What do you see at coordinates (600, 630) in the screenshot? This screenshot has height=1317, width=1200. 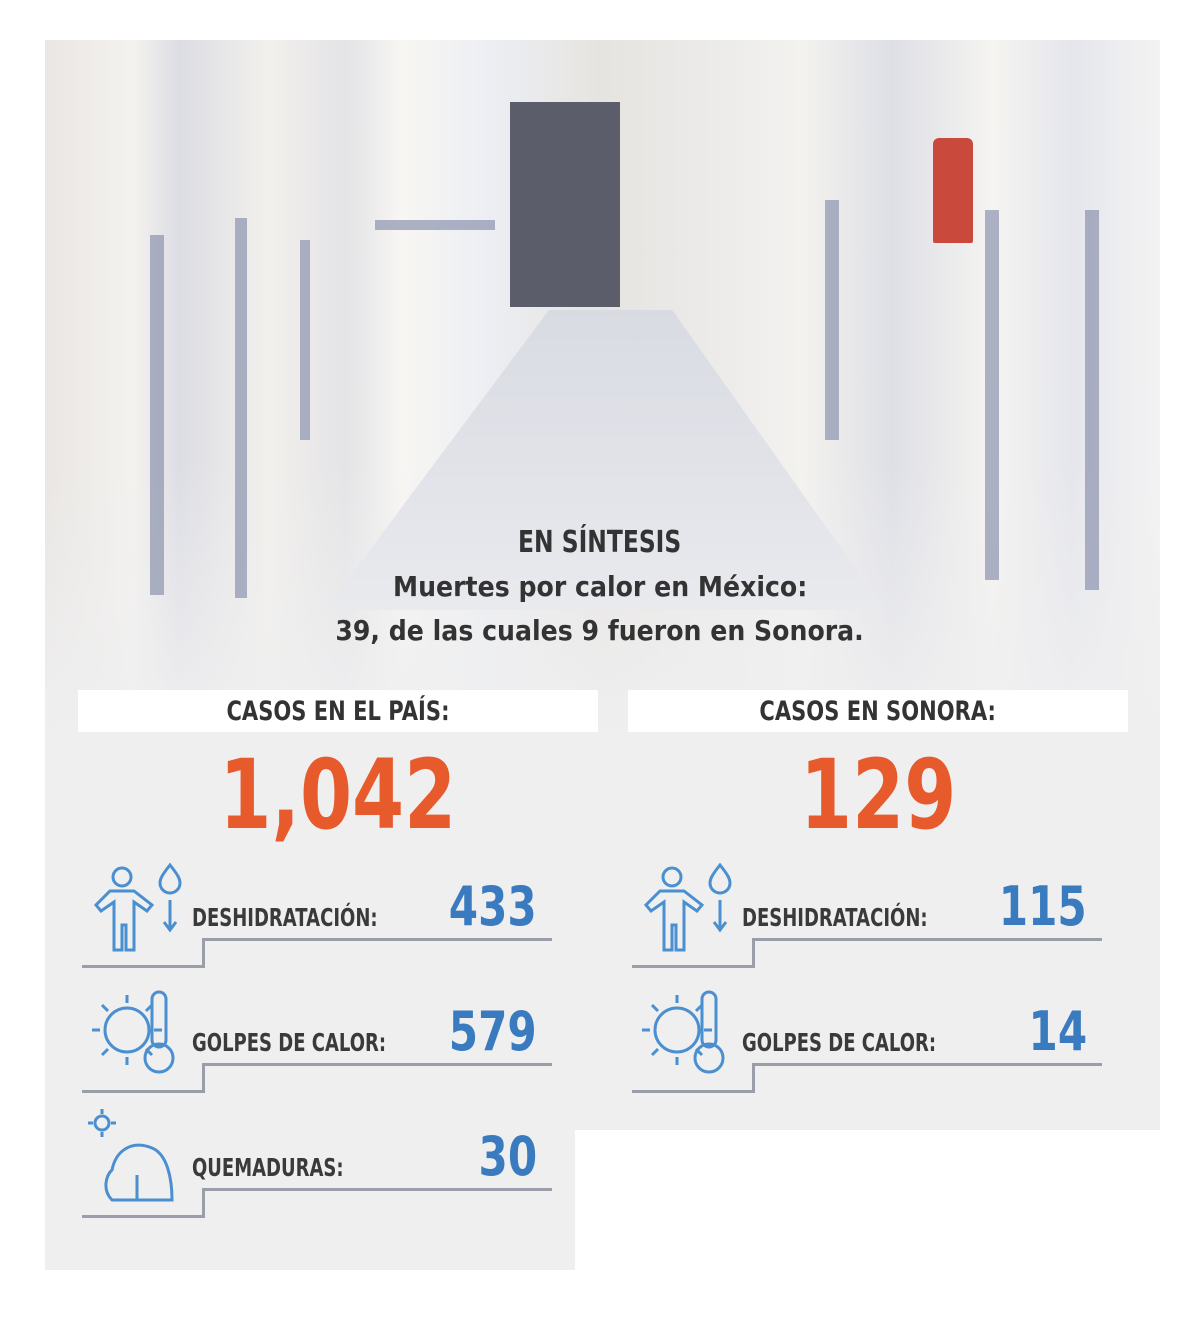 I see `summary-line-2: 39, de las cuales 9 fueron en Sonora.` at bounding box center [600, 630].